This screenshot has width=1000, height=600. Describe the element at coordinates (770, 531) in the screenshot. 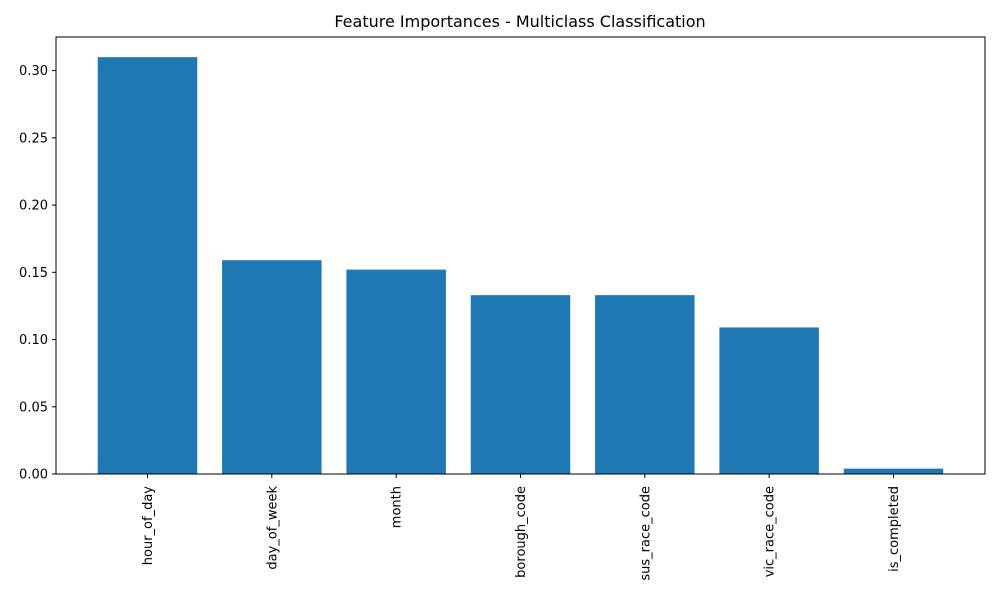

I see `x-tick-label-vic_race_code: vic_race_code` at that location.